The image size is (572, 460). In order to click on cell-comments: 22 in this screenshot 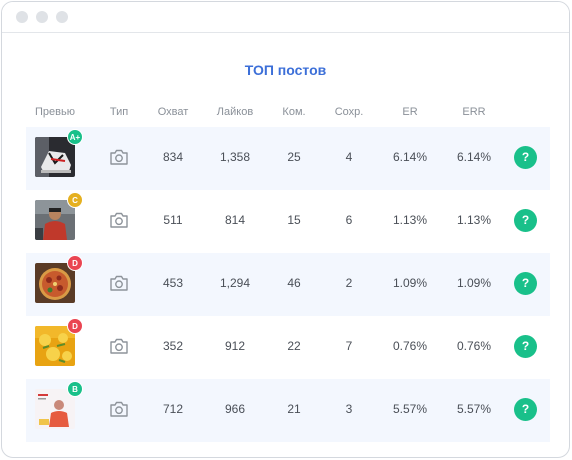, I will do `click(294, 346)`.